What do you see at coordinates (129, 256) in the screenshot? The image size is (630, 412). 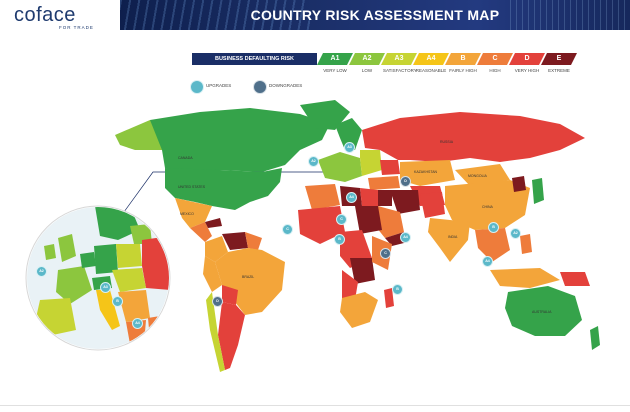 I see `zoom-poland` at bounding box center [129, 256].